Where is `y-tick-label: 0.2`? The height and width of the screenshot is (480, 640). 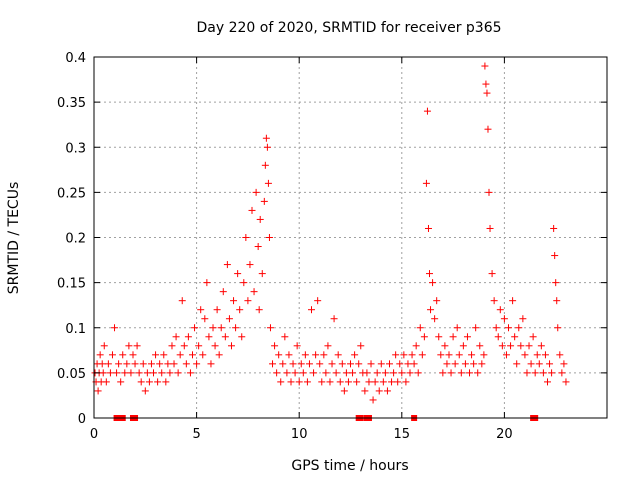 y-tick-label: 0.2 is located at coordinates (75, 239).